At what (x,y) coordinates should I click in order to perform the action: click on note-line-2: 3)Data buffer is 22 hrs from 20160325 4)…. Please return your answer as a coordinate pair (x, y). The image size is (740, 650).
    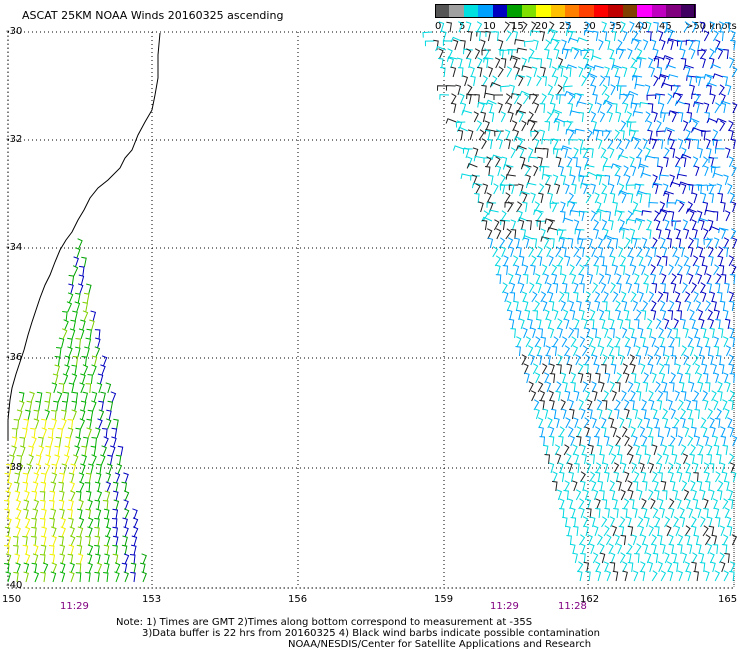
    Looking at the image, I should click on (371, 633).